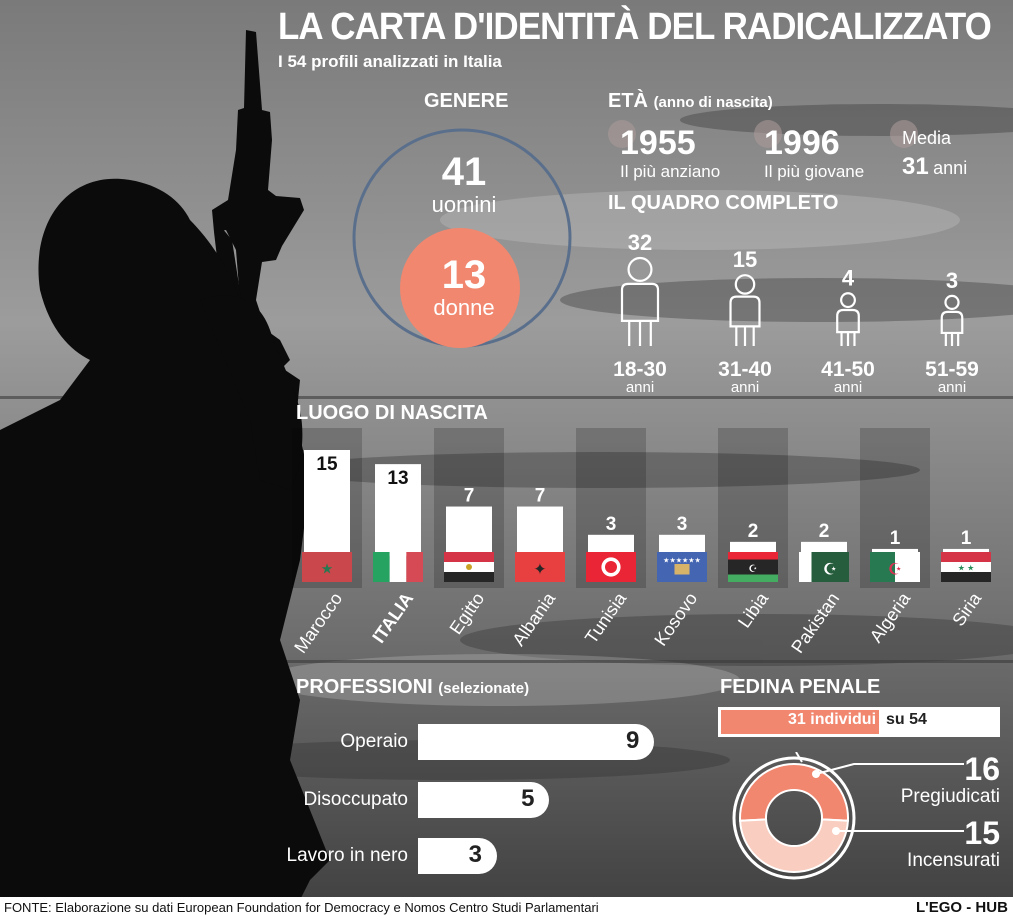  I want to click on criminal-record-fill, so click(800, 722).